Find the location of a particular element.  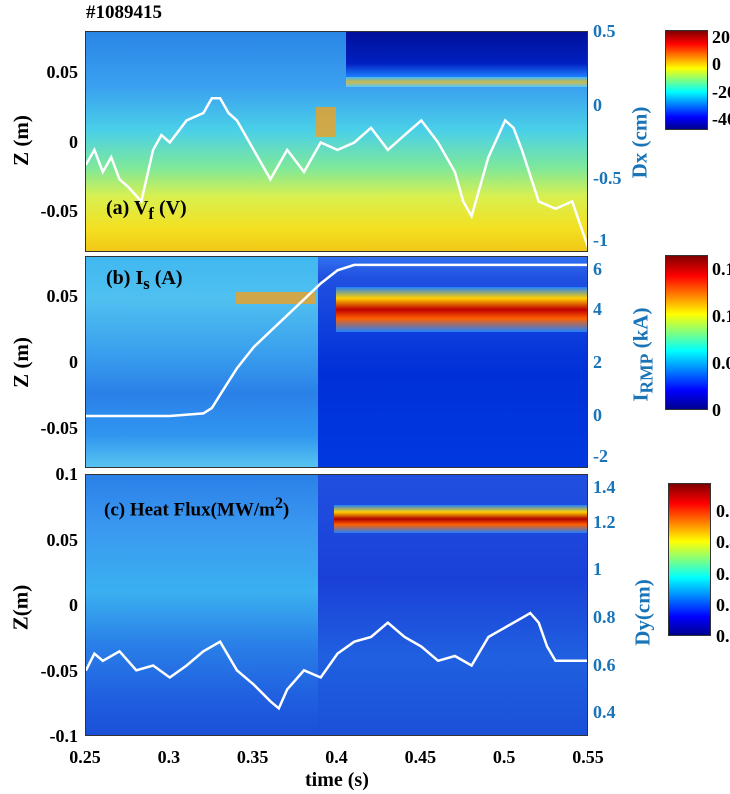

panel-b-label-text: (b) I is located at coordinates (125, 278).